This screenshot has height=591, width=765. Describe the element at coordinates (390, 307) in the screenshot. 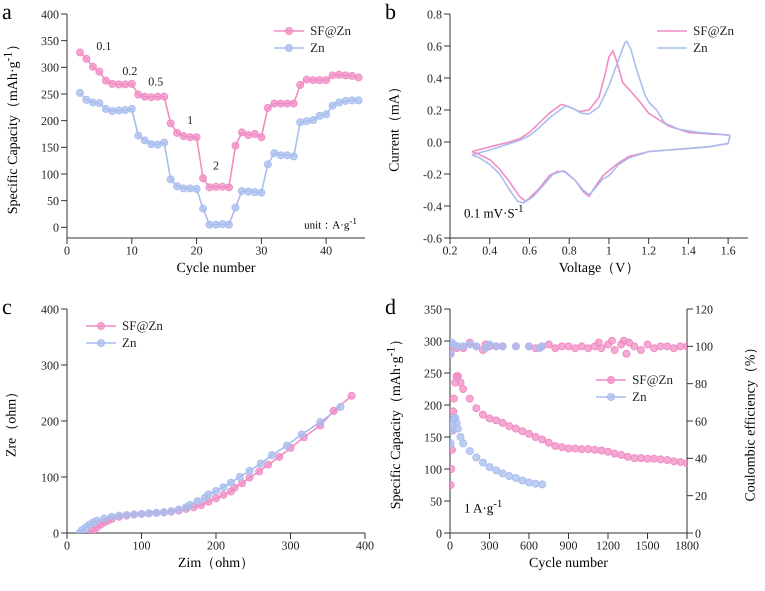

I see `chart-title: d` at that location.